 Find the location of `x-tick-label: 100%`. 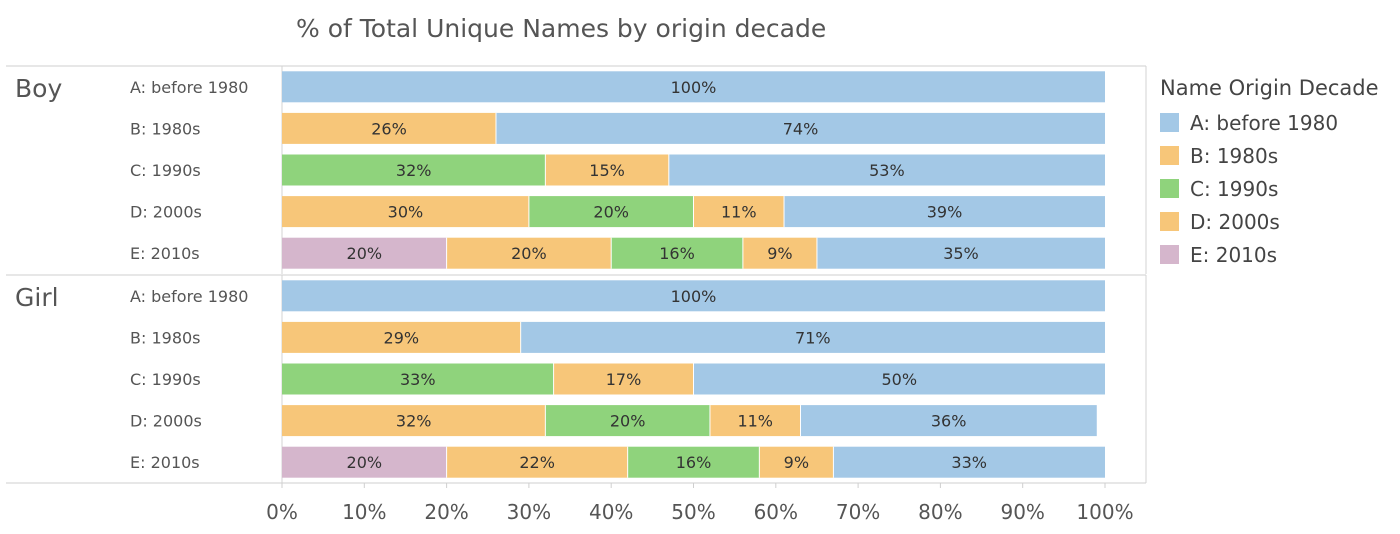

x-tick-label: 100% is located at coordinates (1104, 512).